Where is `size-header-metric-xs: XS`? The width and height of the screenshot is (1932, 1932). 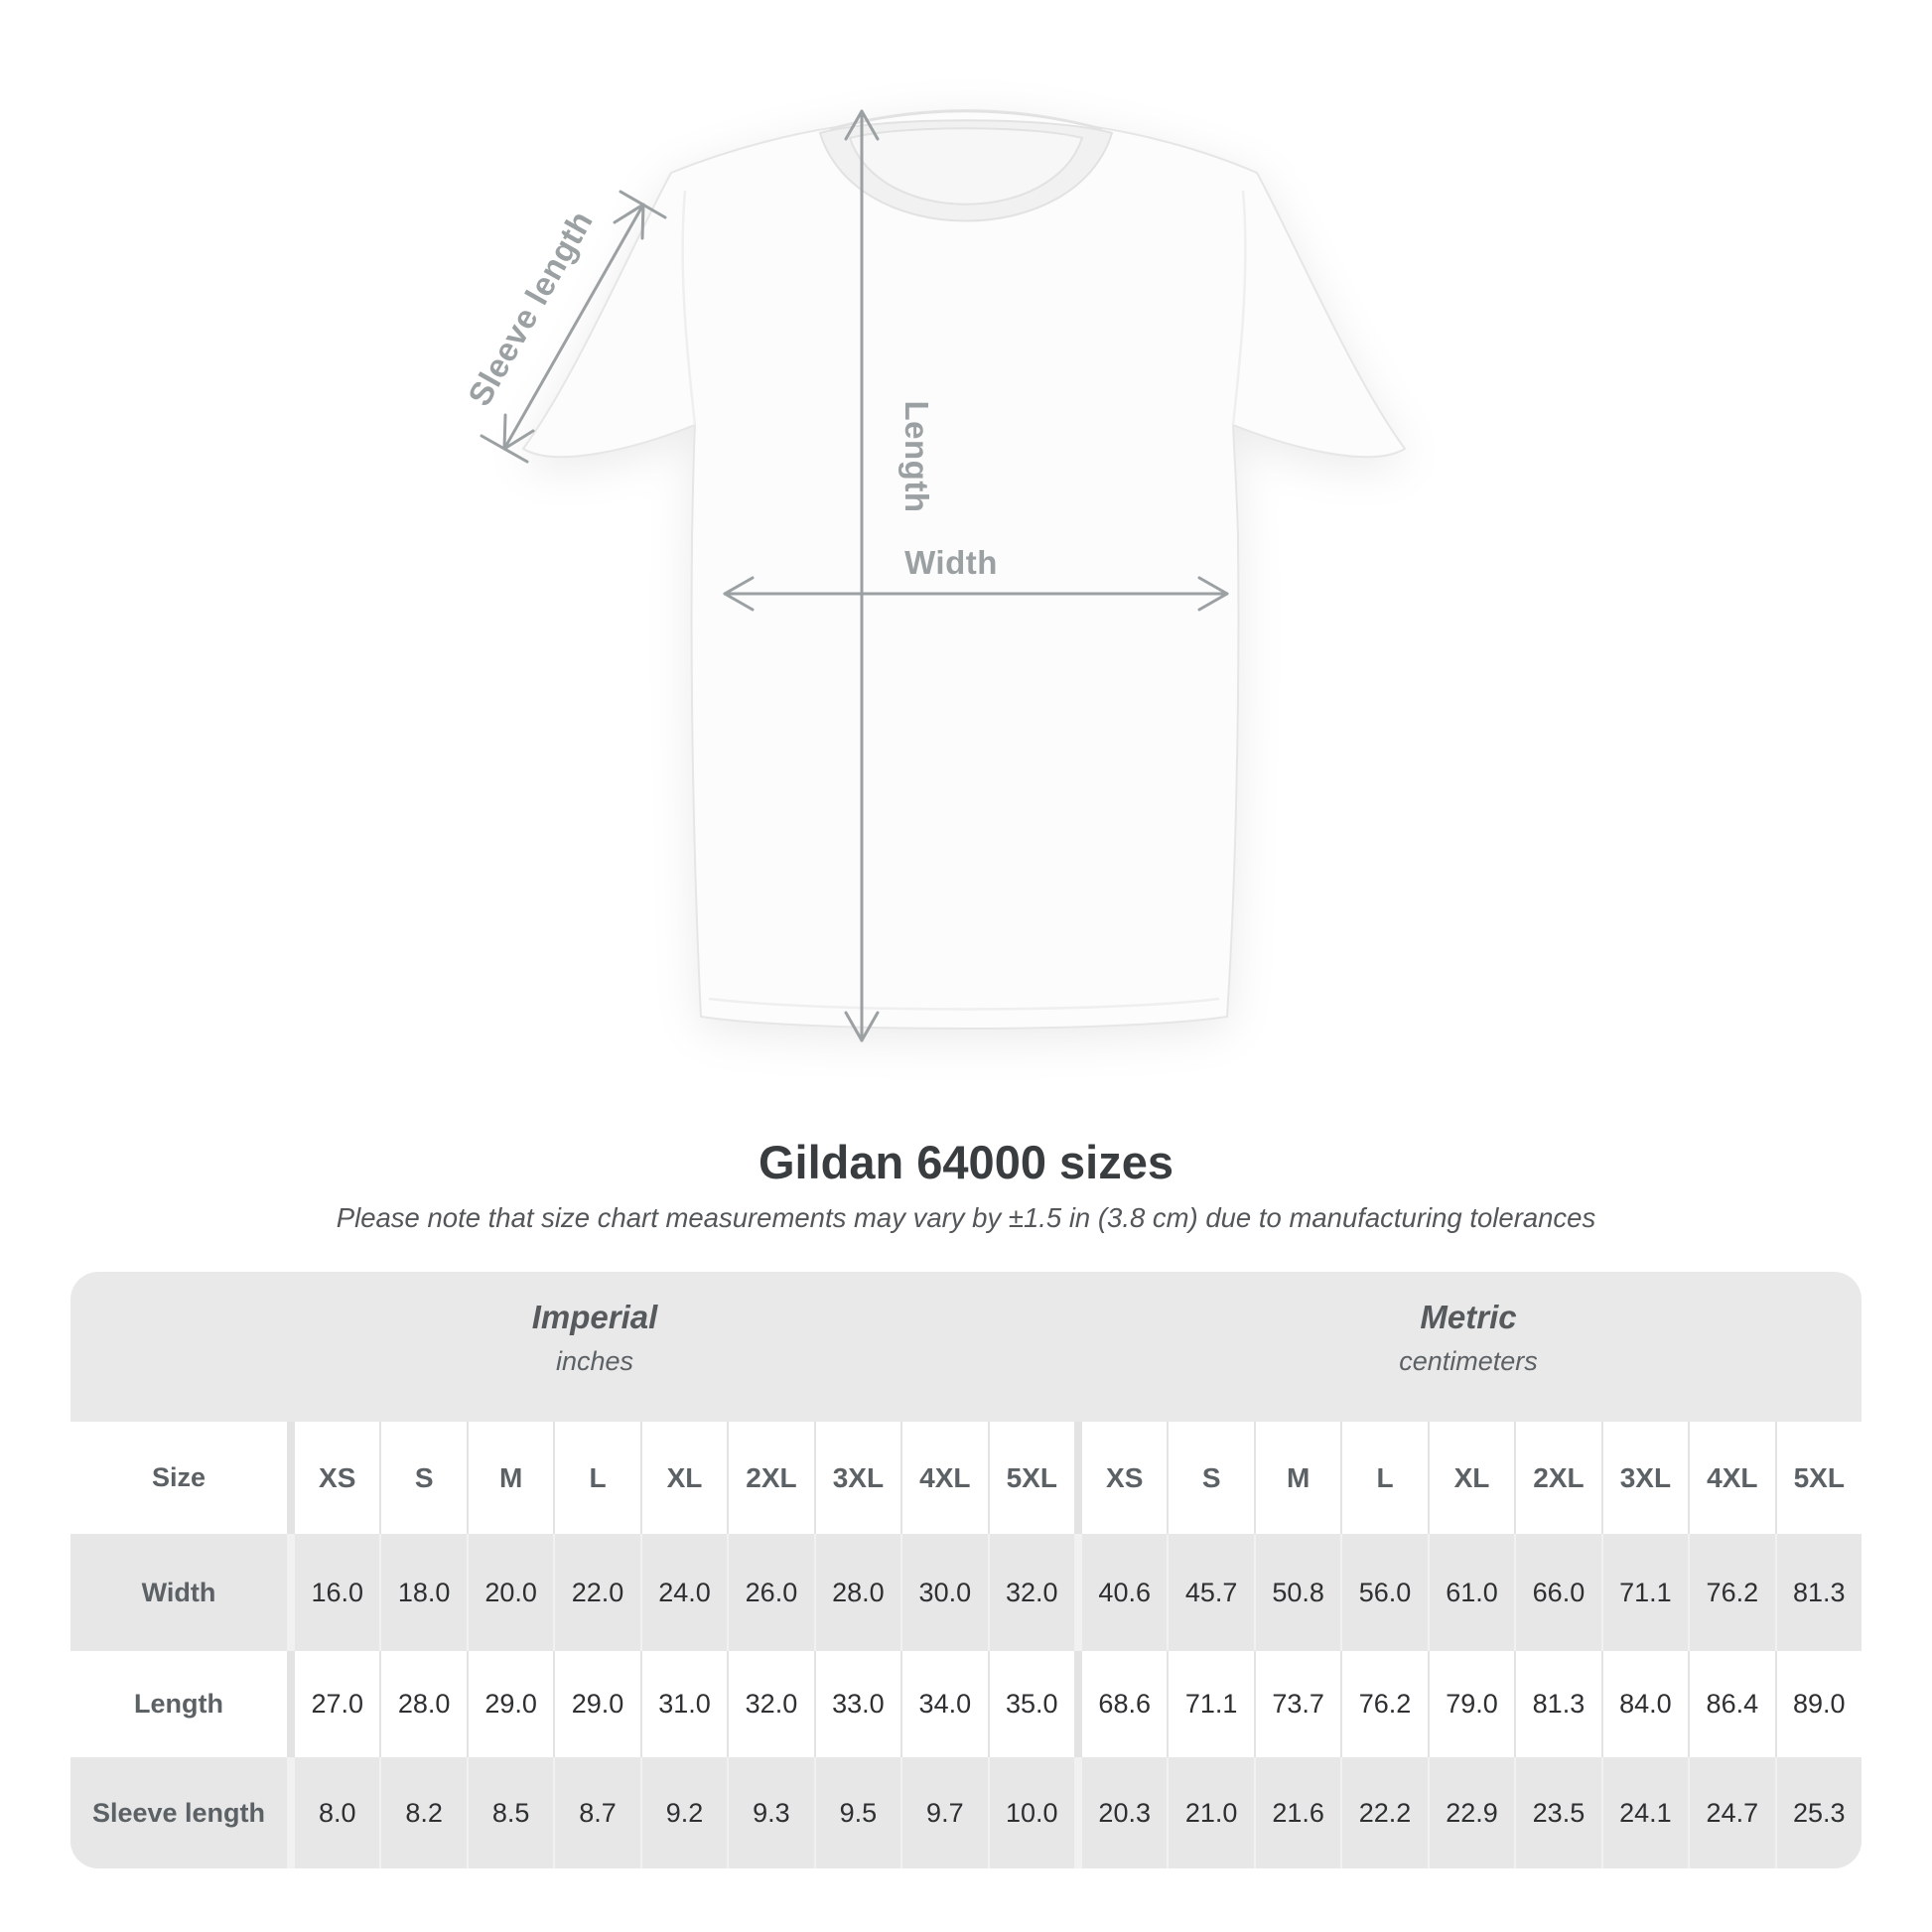 size-header-metric-xs: XS is located at coordinates (1124, 1478).